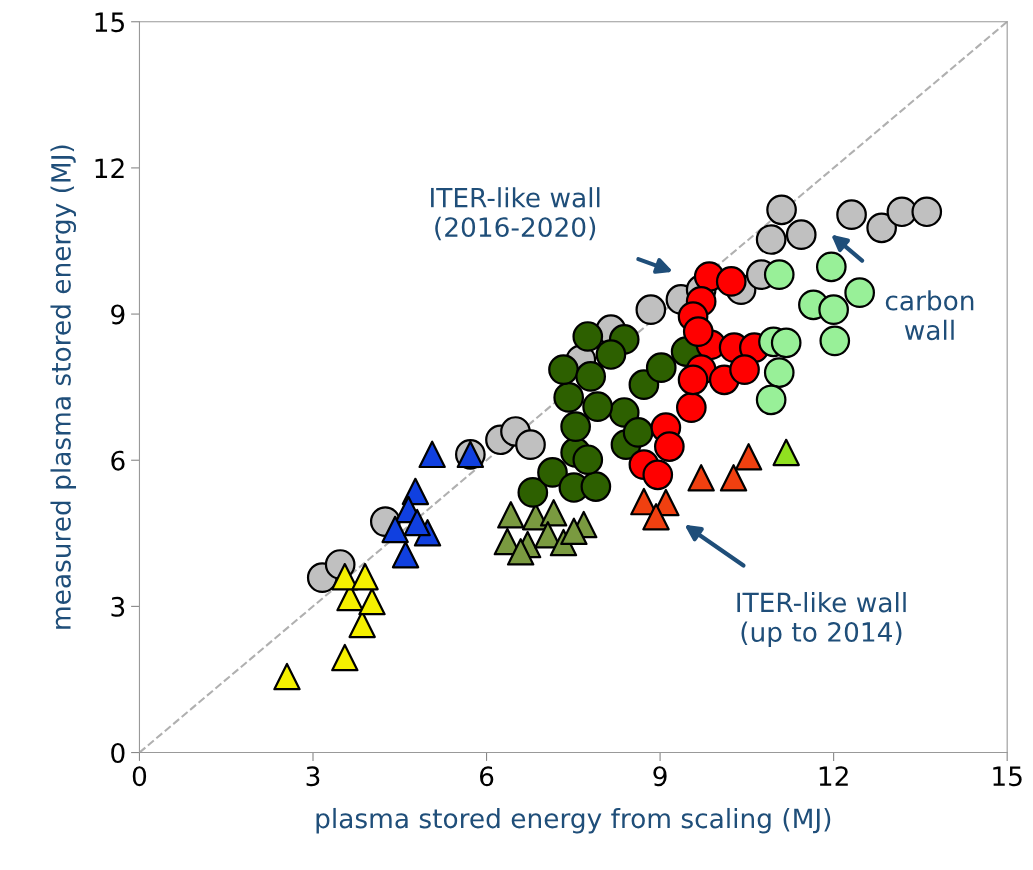 The image size is (1033, 870). I want to click on x-tick-label: 15, so click(1007, 776).